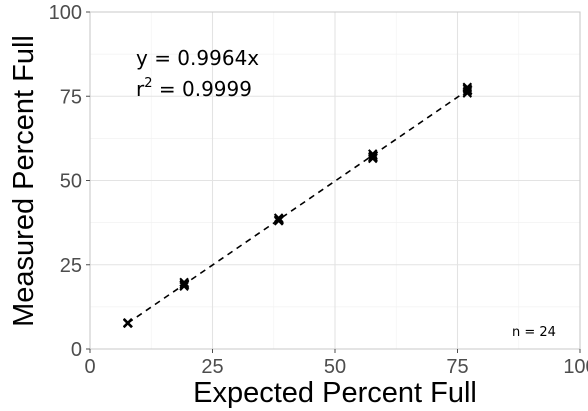 The width and height of the screenshot is (588, 411). I want to click on x-tick-label: 75, so click(457, 367).